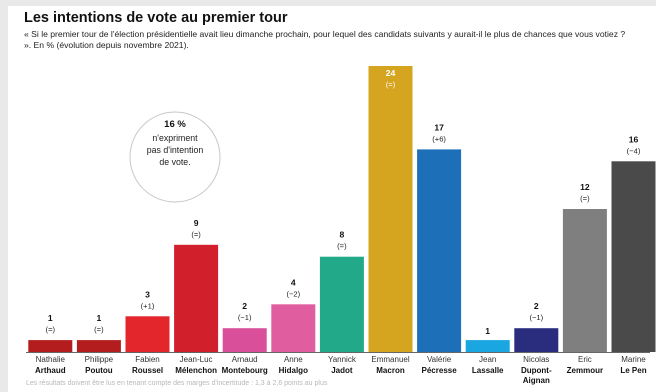  Describe the element at coordinates (633, 370) in the screenshot. I see `category-last-name: Le Pen` at that location.